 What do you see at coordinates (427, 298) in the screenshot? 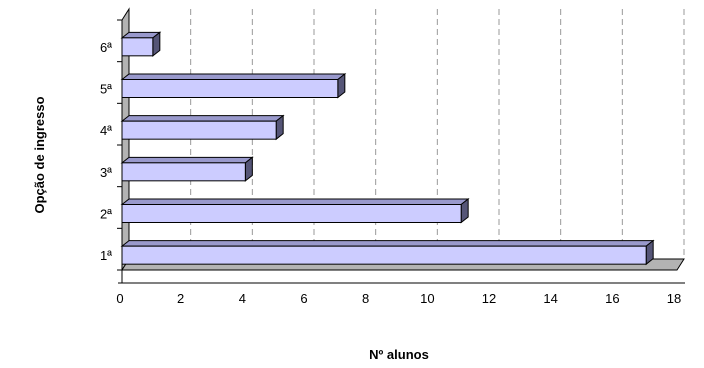
I see `x-tick-label: 10` at bounding box center [427, 298].